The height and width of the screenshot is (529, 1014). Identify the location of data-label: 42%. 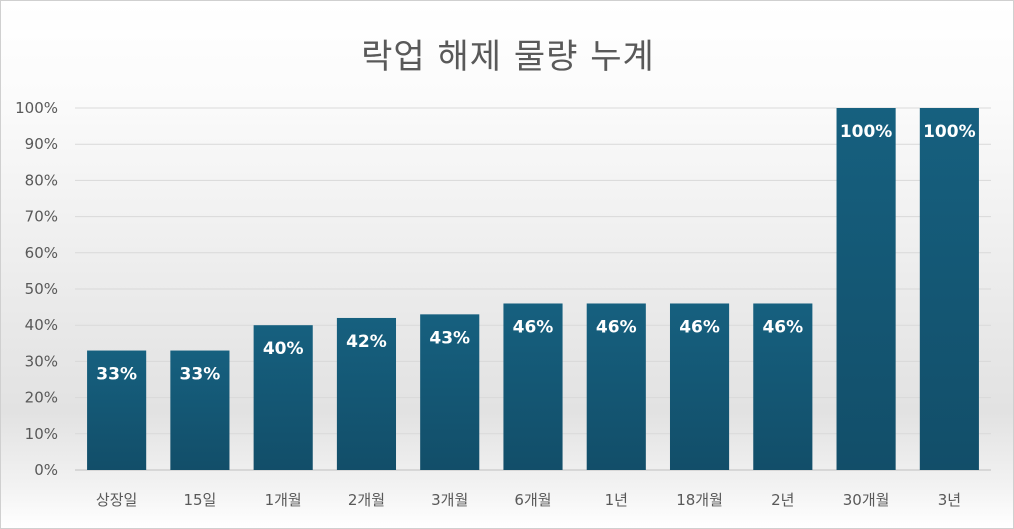
(366, 342).